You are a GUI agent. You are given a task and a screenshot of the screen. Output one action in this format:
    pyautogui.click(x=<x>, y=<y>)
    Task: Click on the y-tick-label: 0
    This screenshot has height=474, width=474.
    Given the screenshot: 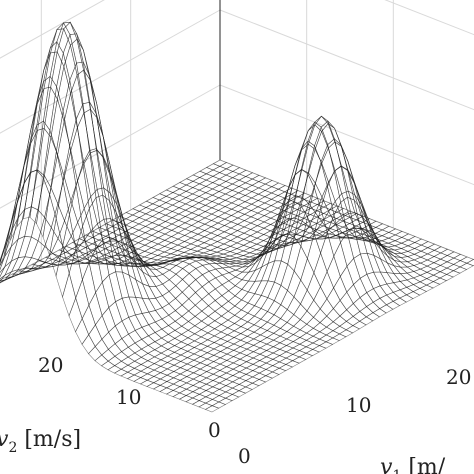 What is the action you would take?
    pyautogui.click(x=214, y=430)
    